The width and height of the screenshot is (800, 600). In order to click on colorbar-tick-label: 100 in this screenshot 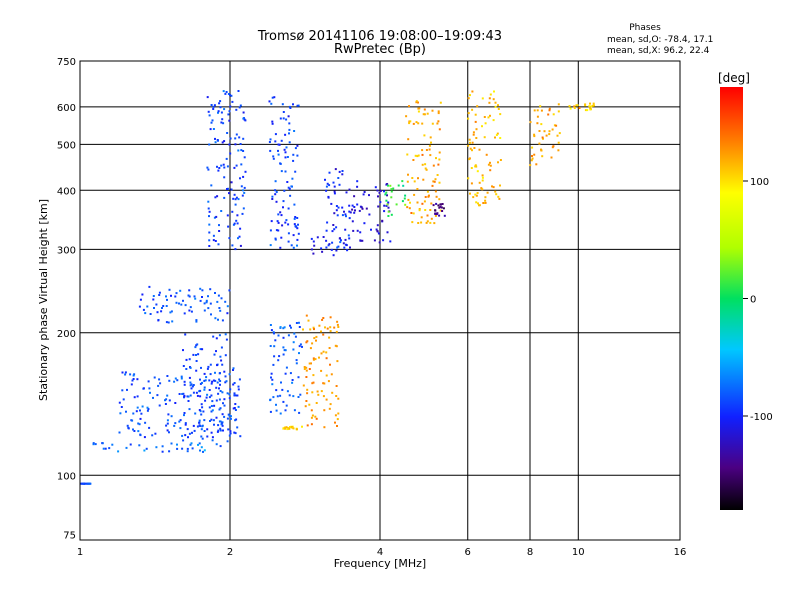, I will do `click(759, 182)`.